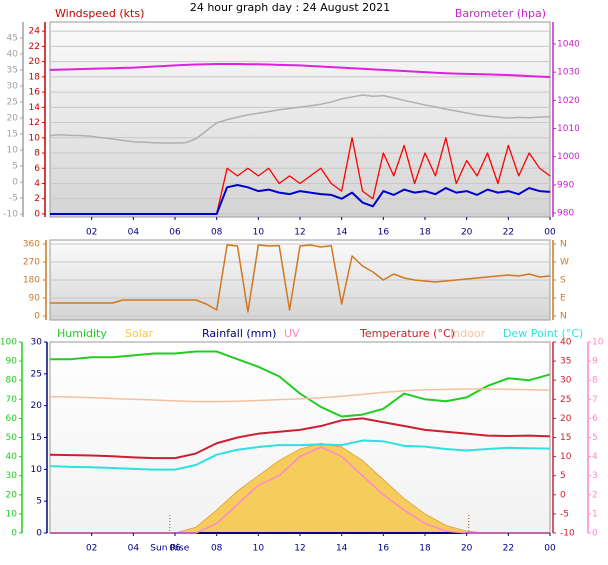  I want to click on y-tick-label: 24, so click(35, 32).